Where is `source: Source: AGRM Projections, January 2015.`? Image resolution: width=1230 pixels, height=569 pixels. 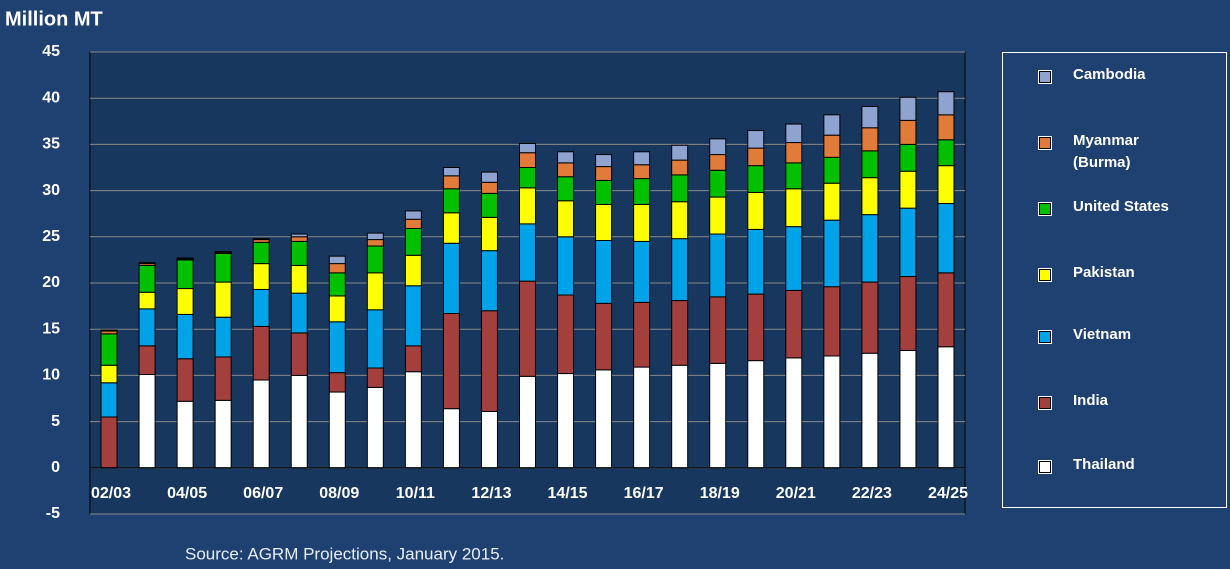 source: Source: AGRM Projections, January 2015. is located at coordinates (344, 553).